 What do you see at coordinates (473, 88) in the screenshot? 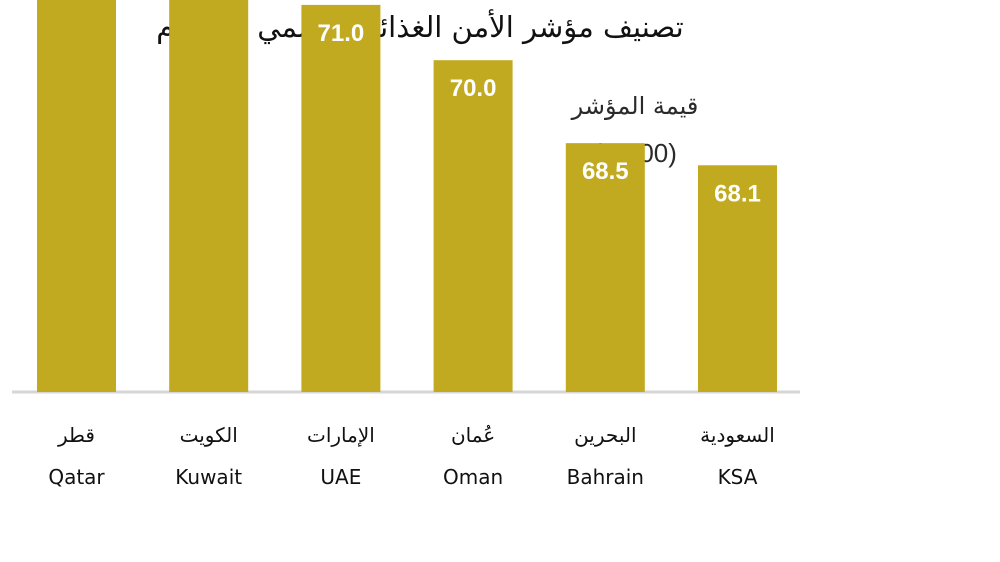
I see `value-label-oman: 70.0` at bounding box center [473, 88].